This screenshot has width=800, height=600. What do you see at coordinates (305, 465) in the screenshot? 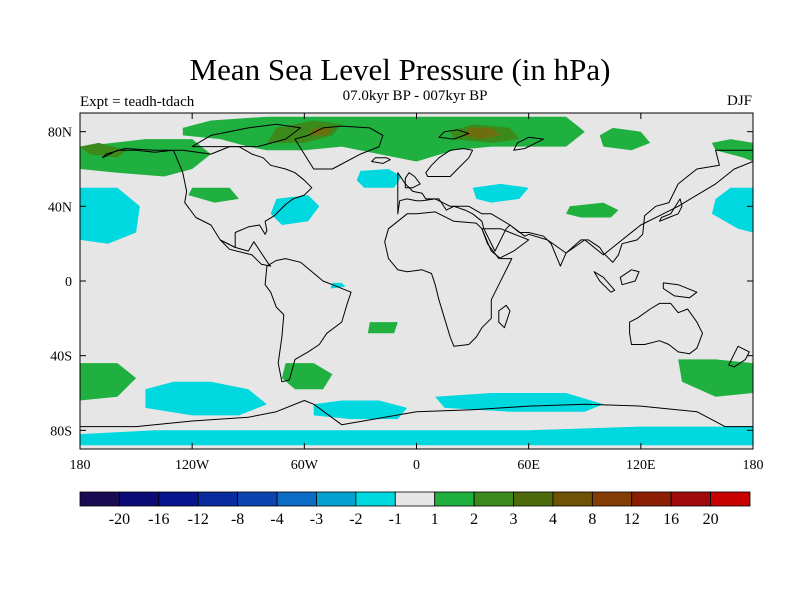
I see `lon-tick-label: 60W` at bounding box center [305, 465].